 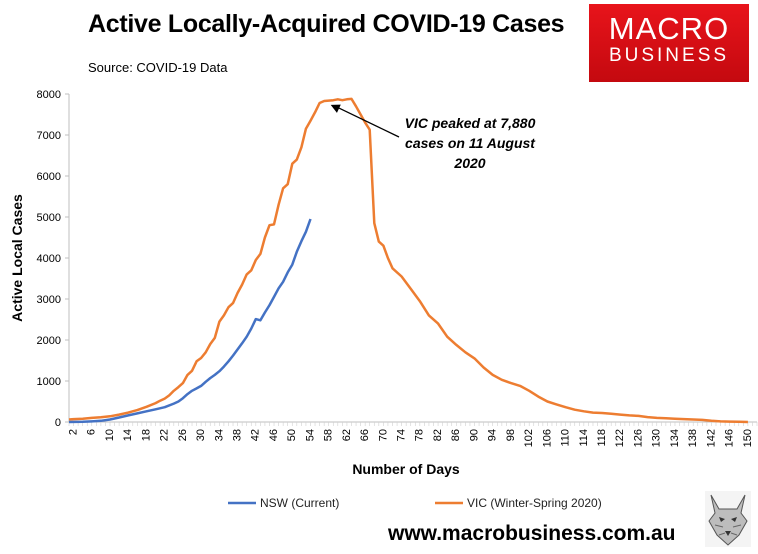 What do you see at coordinates (406, 469) in the screenshot?
I see `x-axis-label: Number of Days` at bounding box center [406, 469].